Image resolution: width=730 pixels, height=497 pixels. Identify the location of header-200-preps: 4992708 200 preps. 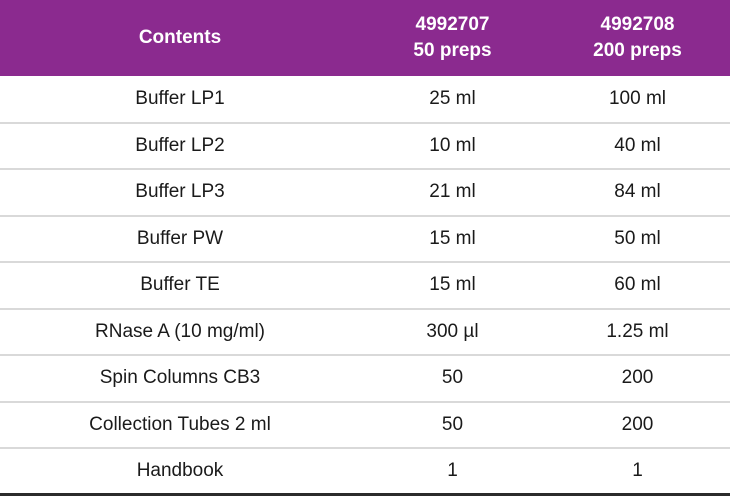
(637, 38).